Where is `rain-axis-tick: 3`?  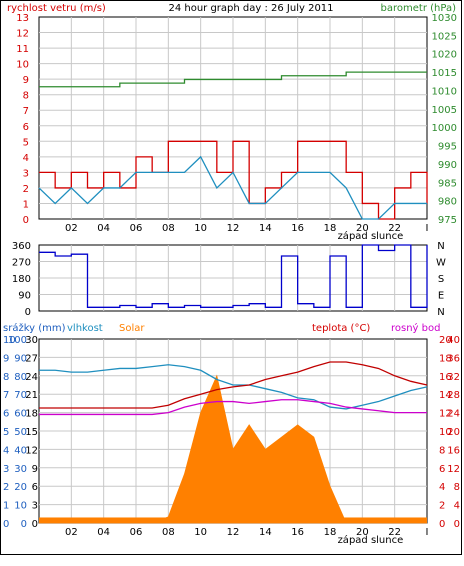 rain-axis-tick: 3 is located at coordinates (6, 469).